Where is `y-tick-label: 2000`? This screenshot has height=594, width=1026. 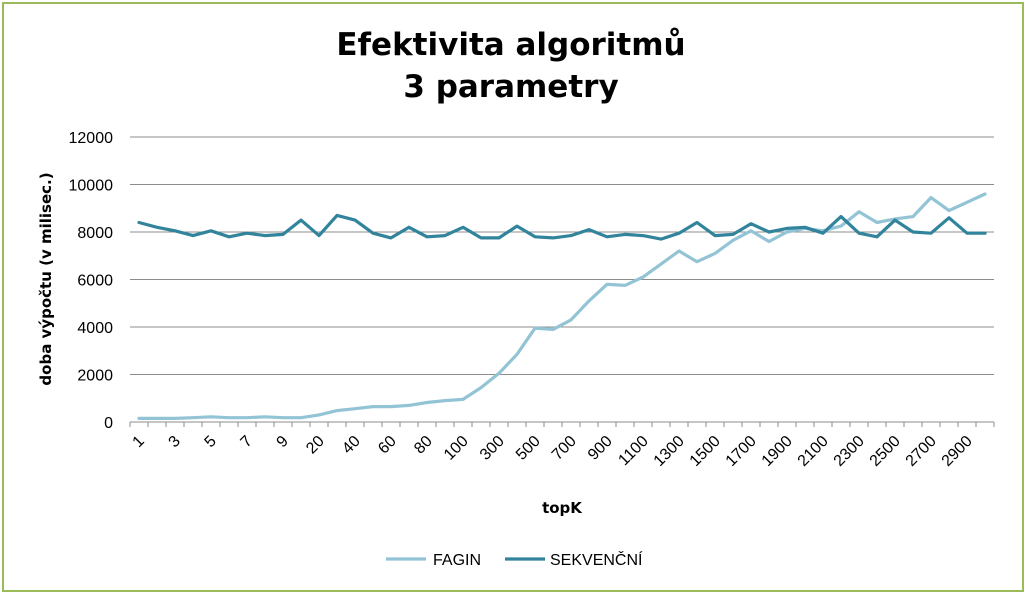 y-tick-label: 2000 is located at coordinates (95, 376).